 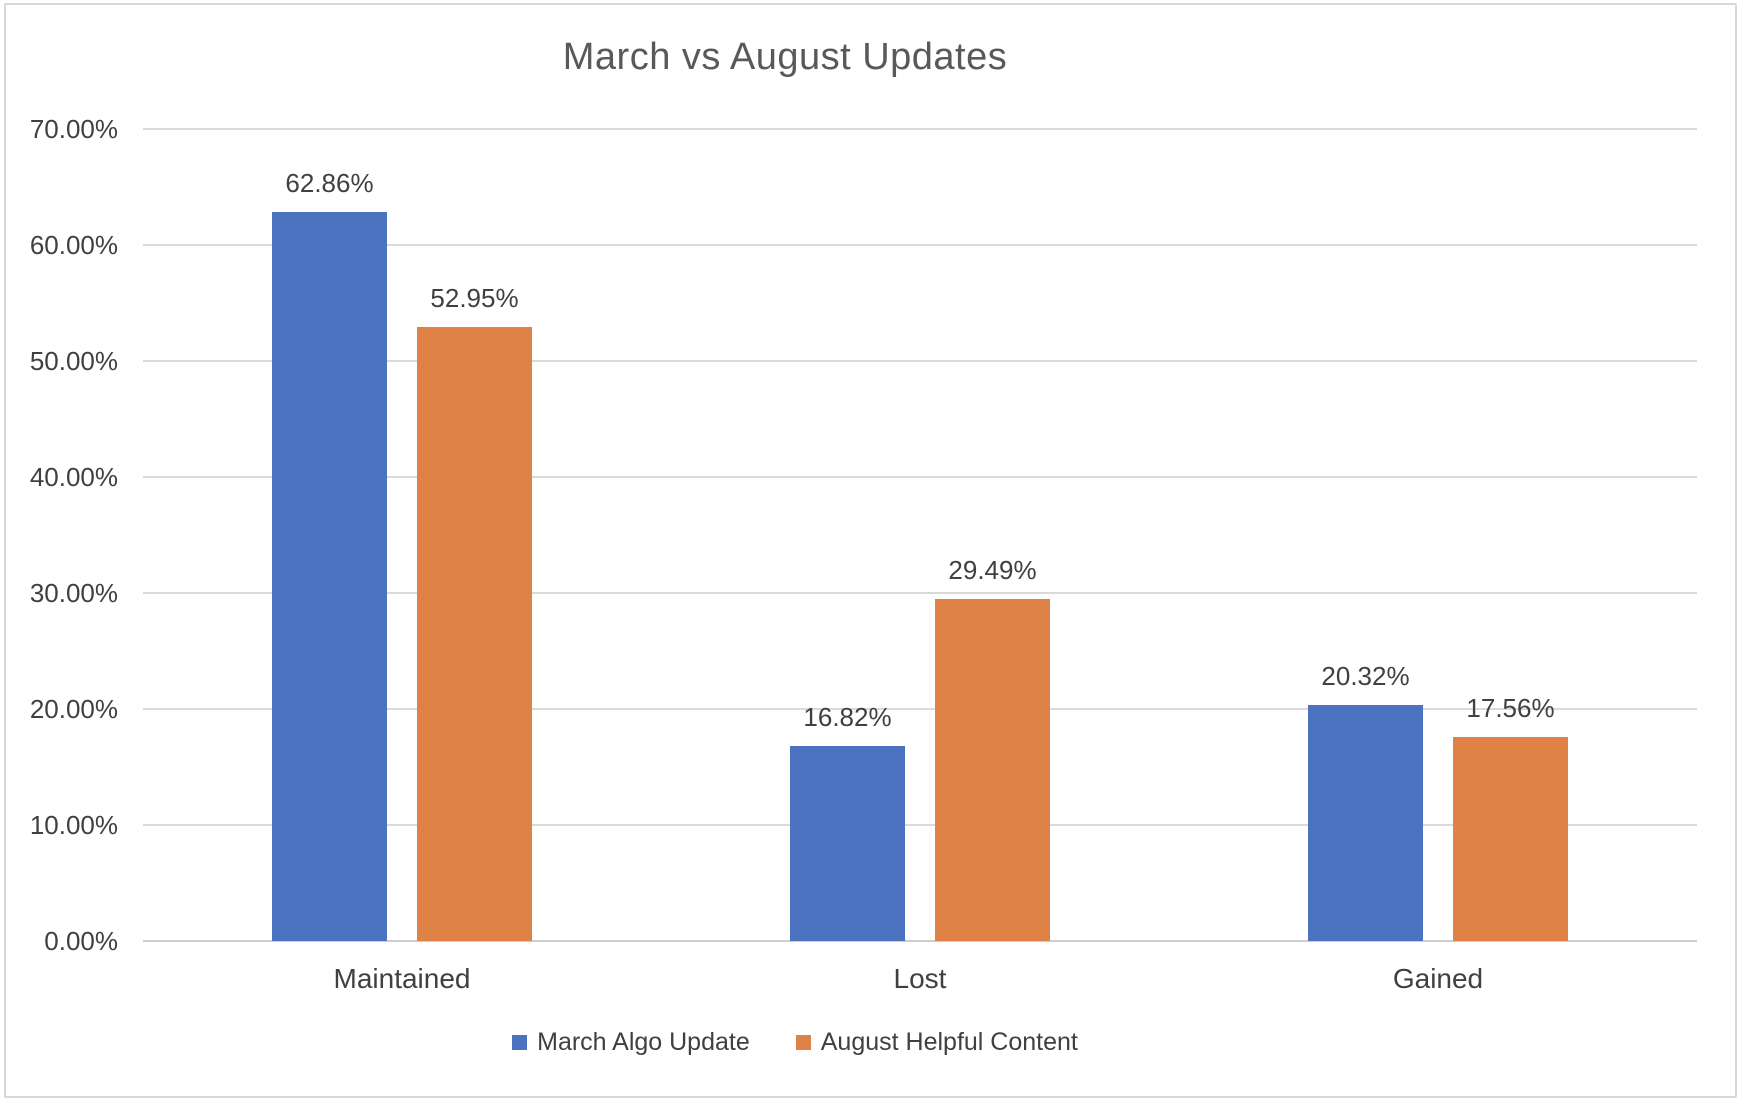 I want to click on data-label: 52.95%, so click(x=474, y=297).